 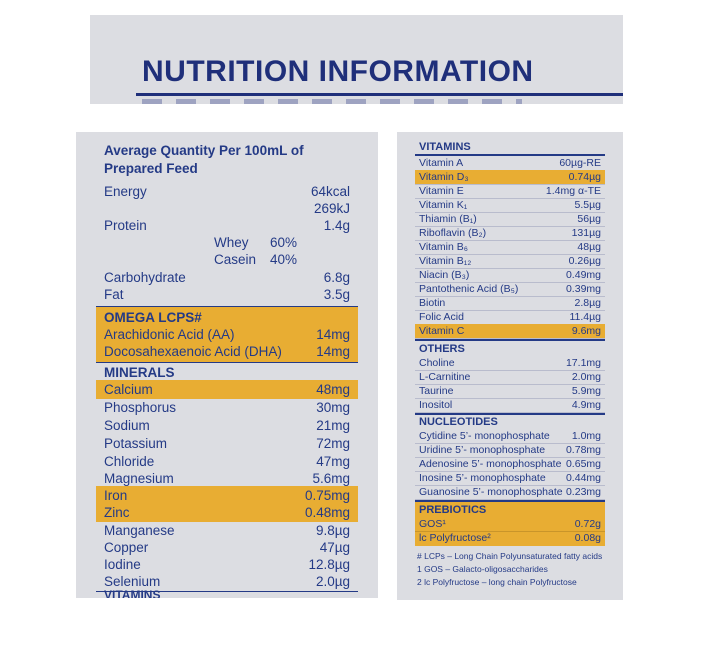 I want to click on list-item: Chloride 47mg, so click(x=227, y=461).